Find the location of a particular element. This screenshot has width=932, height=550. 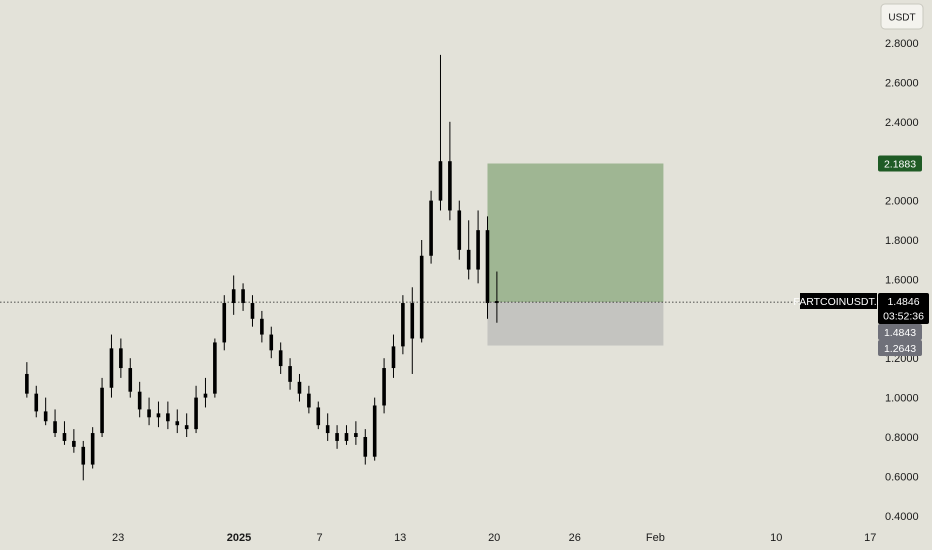

y-tick-label: 1.2000 is located at coordinates (902, 359).